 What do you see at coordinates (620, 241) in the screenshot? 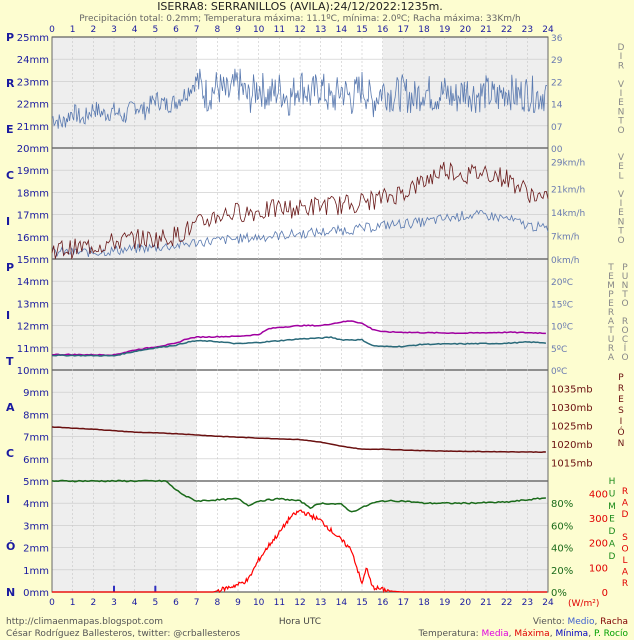
I see `right-title-wind-vel-char: O` at bounding box center [620, 241].